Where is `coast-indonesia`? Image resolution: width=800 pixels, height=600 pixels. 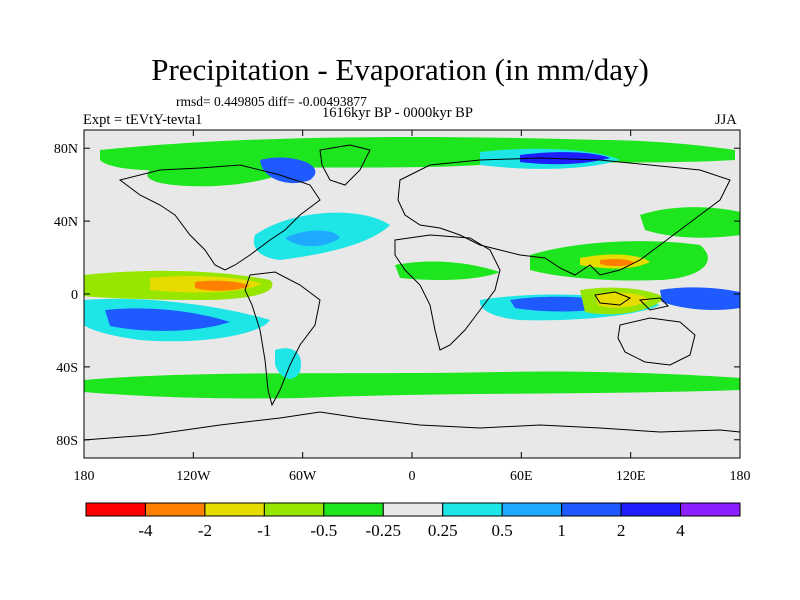 coast-indonesia is located at coordinates (631, 301).